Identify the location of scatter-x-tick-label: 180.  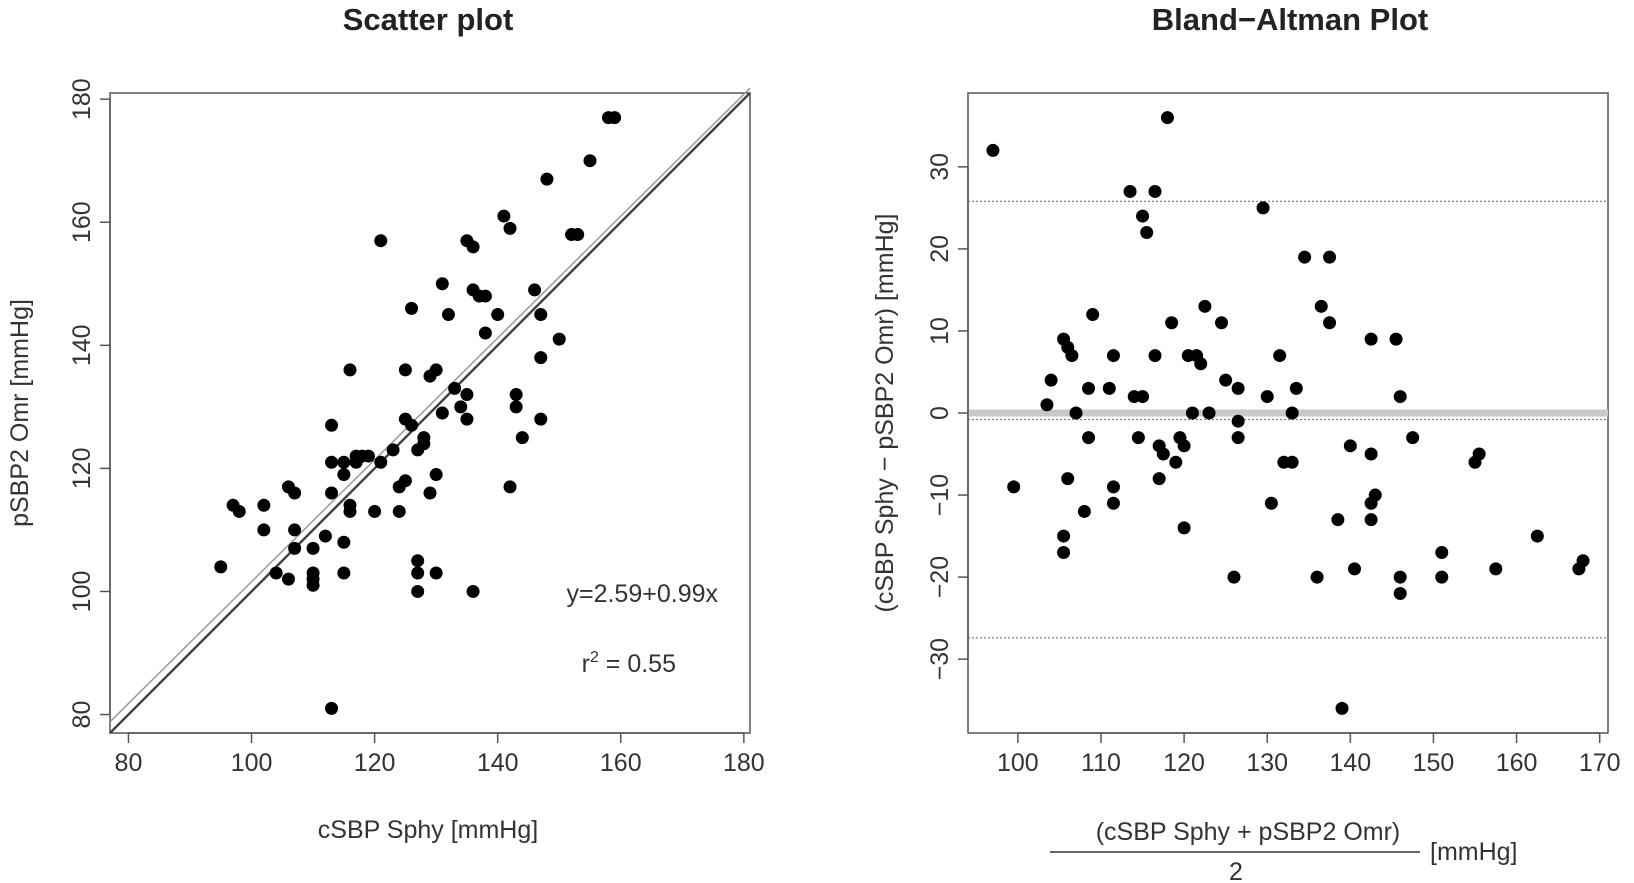
(744, 763).